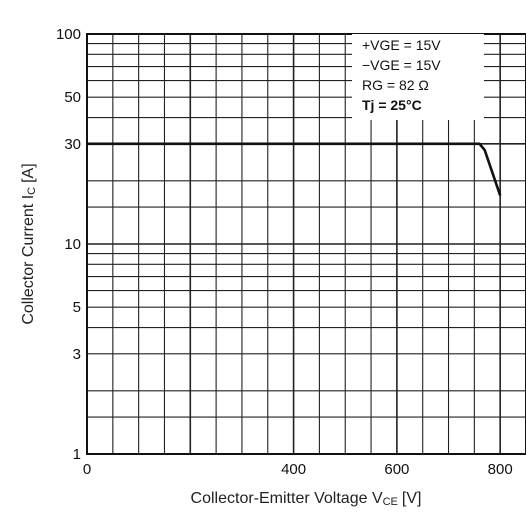 This screenshot has height=513, width=526. What do you see at coordinates (392, 105) in the screenshot?
I see `annotation-line: Tj = 25°C` at bounding box center [392, 105].